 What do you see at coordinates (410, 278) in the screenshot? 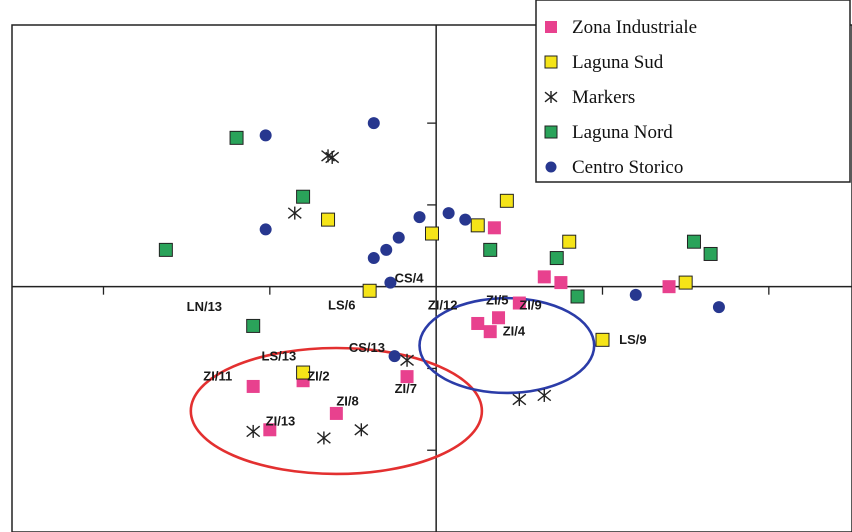
I see `point-label: CS/4` at bounding box center [410, 278].